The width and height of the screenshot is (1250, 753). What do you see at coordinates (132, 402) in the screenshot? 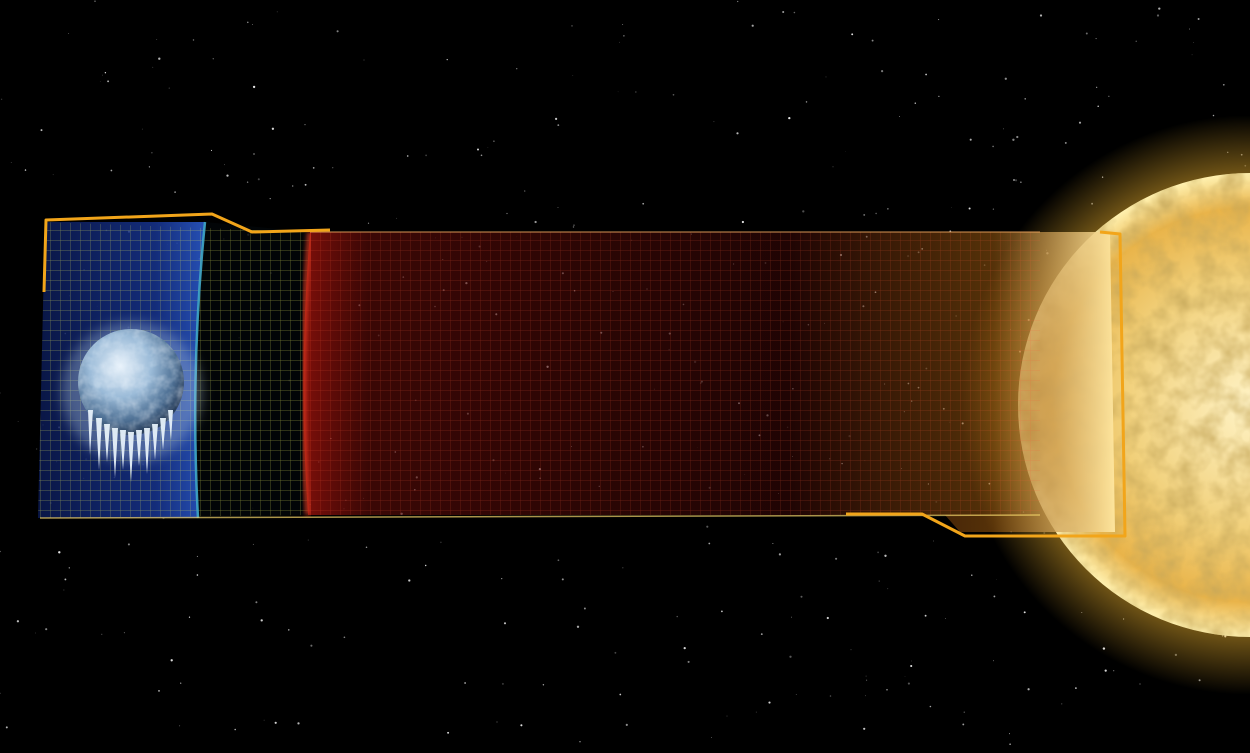
I see `frozen-planet` at bounding box center [132, 402].